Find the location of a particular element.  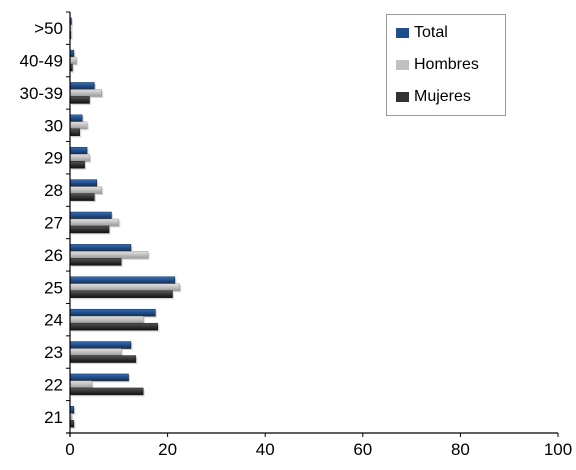

legend: Total Hombres Mujeres is located at coordinates (446, 65).